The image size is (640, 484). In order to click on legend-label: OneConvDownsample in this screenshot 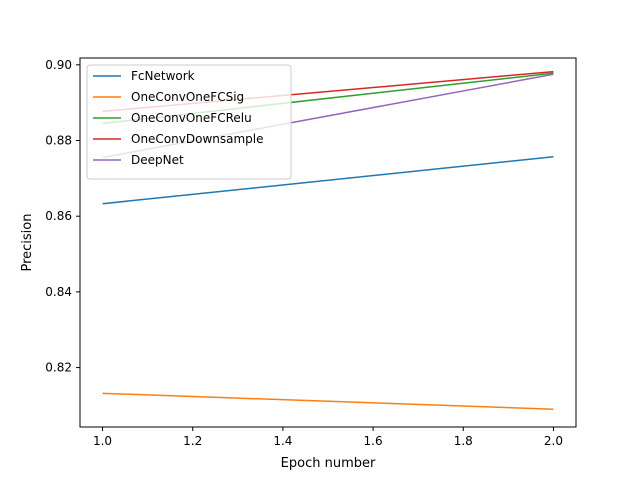, I will do `click(197, 139)`.